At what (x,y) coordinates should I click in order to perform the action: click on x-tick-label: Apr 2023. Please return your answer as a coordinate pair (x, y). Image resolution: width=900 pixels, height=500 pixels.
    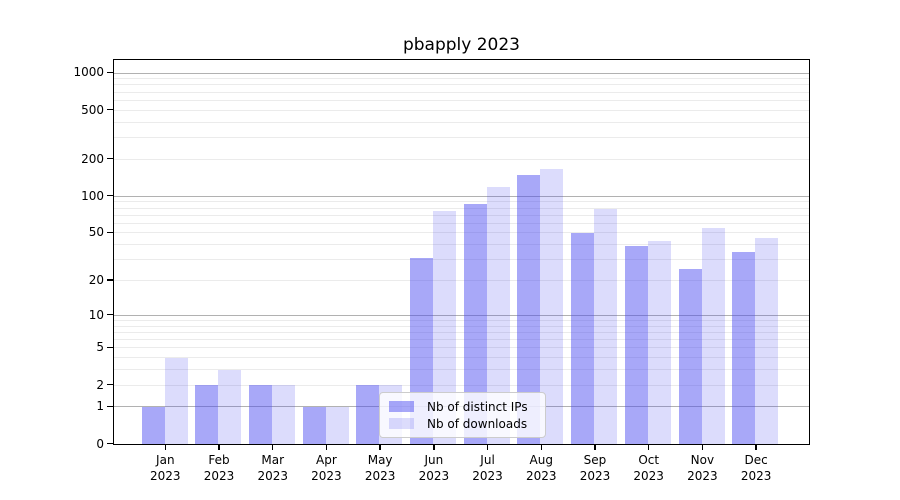
    Looking at the image, I should click on (326, 468).